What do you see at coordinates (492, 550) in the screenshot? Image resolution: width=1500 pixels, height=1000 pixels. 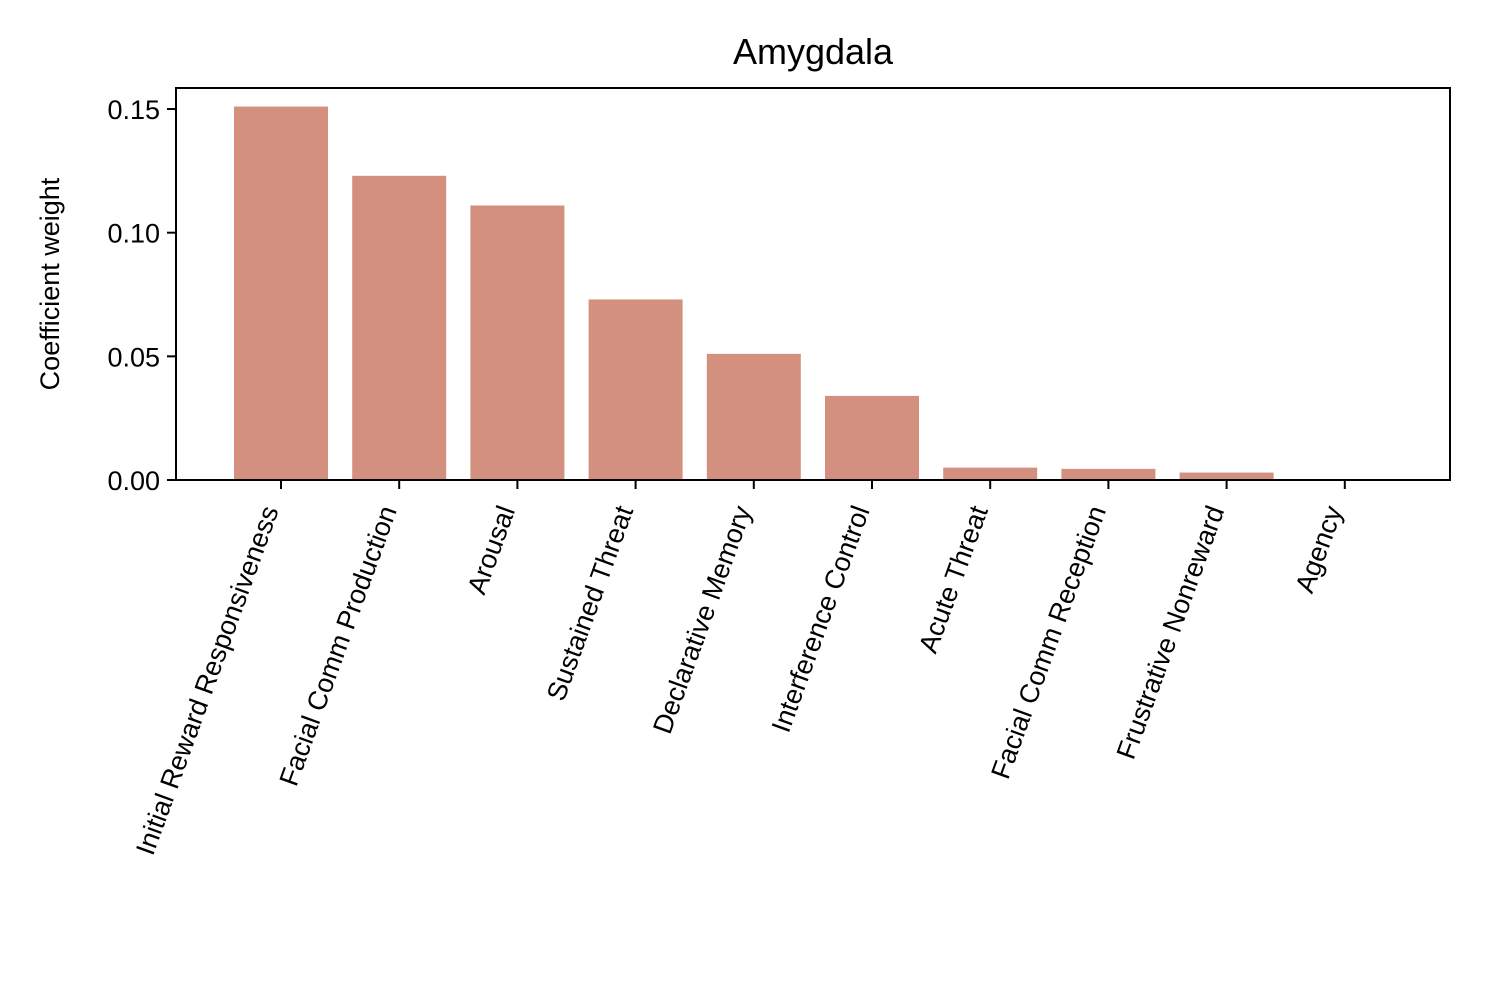 I see `x-tick-label: Arousal` at bounding box center [492, 550].